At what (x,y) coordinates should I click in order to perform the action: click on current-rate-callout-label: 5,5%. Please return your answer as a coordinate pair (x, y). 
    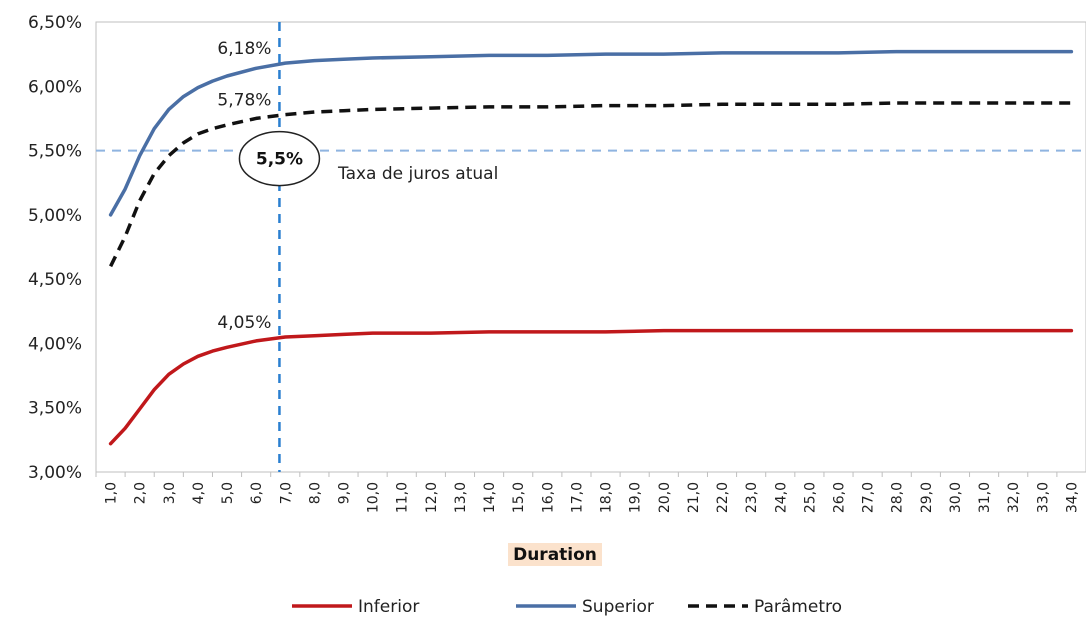
    Looking at the image, I should click on (279, 160).